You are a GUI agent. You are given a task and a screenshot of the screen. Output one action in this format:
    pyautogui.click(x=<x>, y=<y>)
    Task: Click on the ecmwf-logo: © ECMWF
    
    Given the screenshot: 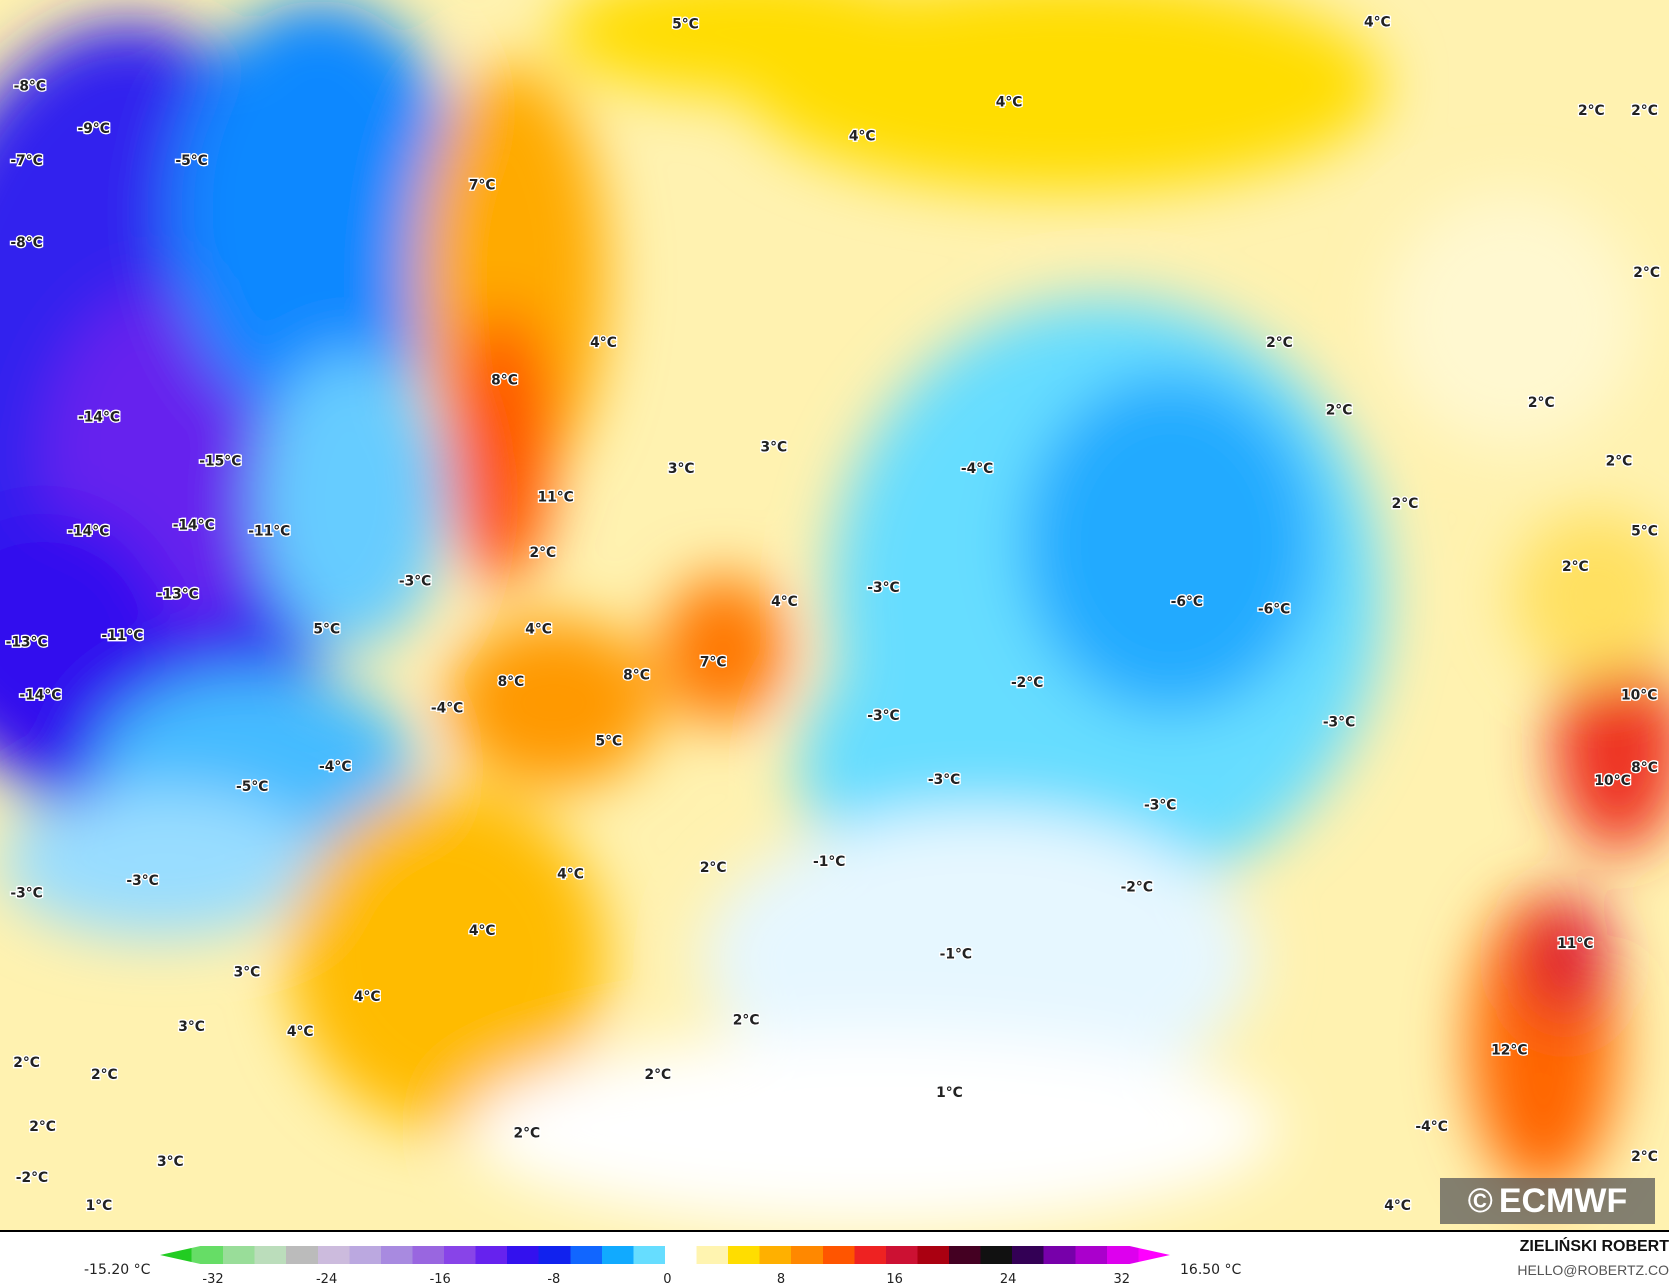 What is the action you would take?
    pyautogui.click(x=1547, y=1201)
    